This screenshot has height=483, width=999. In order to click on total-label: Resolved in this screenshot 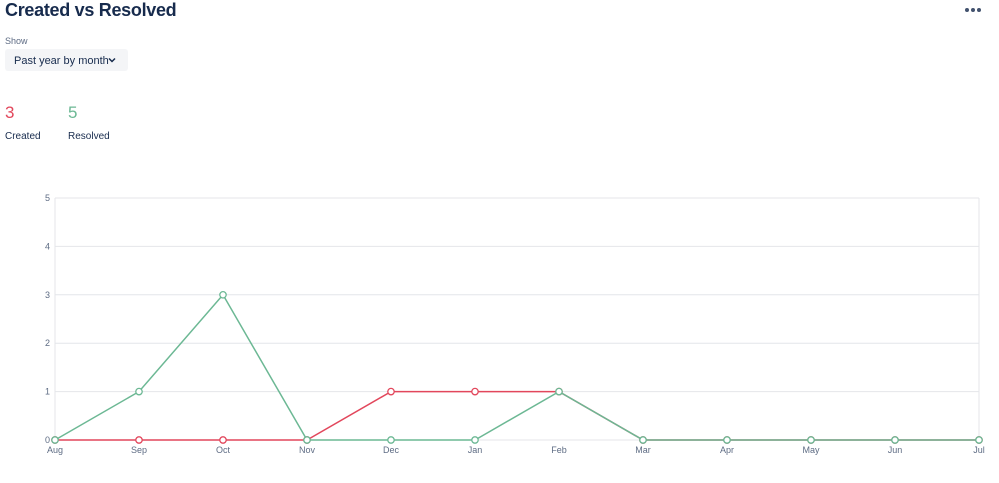, I will do `click(89, 136)`.